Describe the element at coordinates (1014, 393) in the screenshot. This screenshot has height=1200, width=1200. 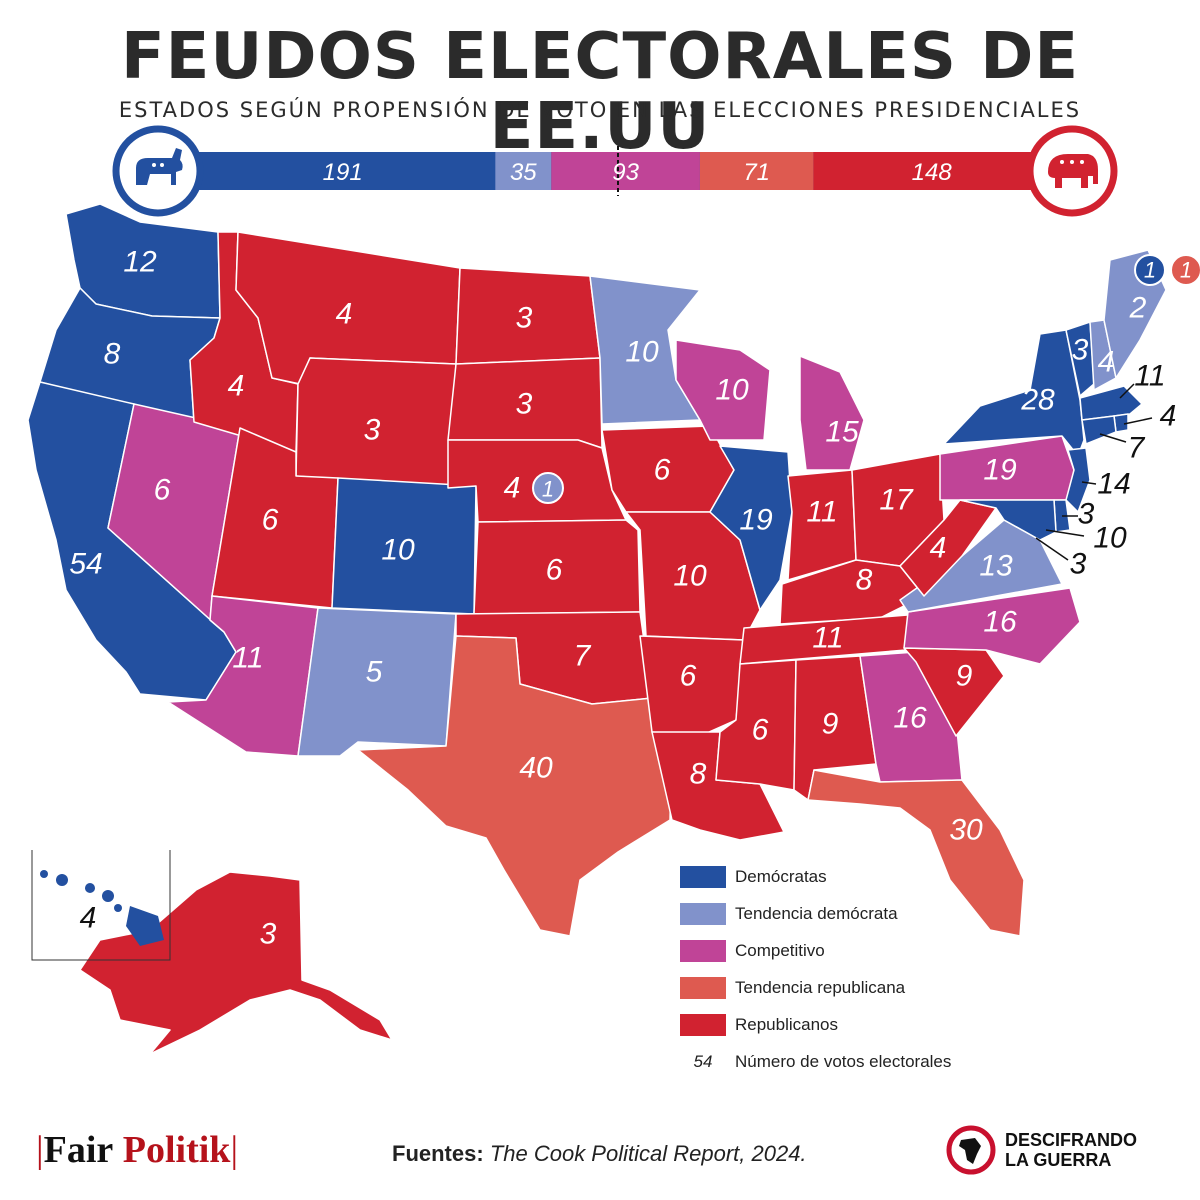
I see `state-new-york` at that location.